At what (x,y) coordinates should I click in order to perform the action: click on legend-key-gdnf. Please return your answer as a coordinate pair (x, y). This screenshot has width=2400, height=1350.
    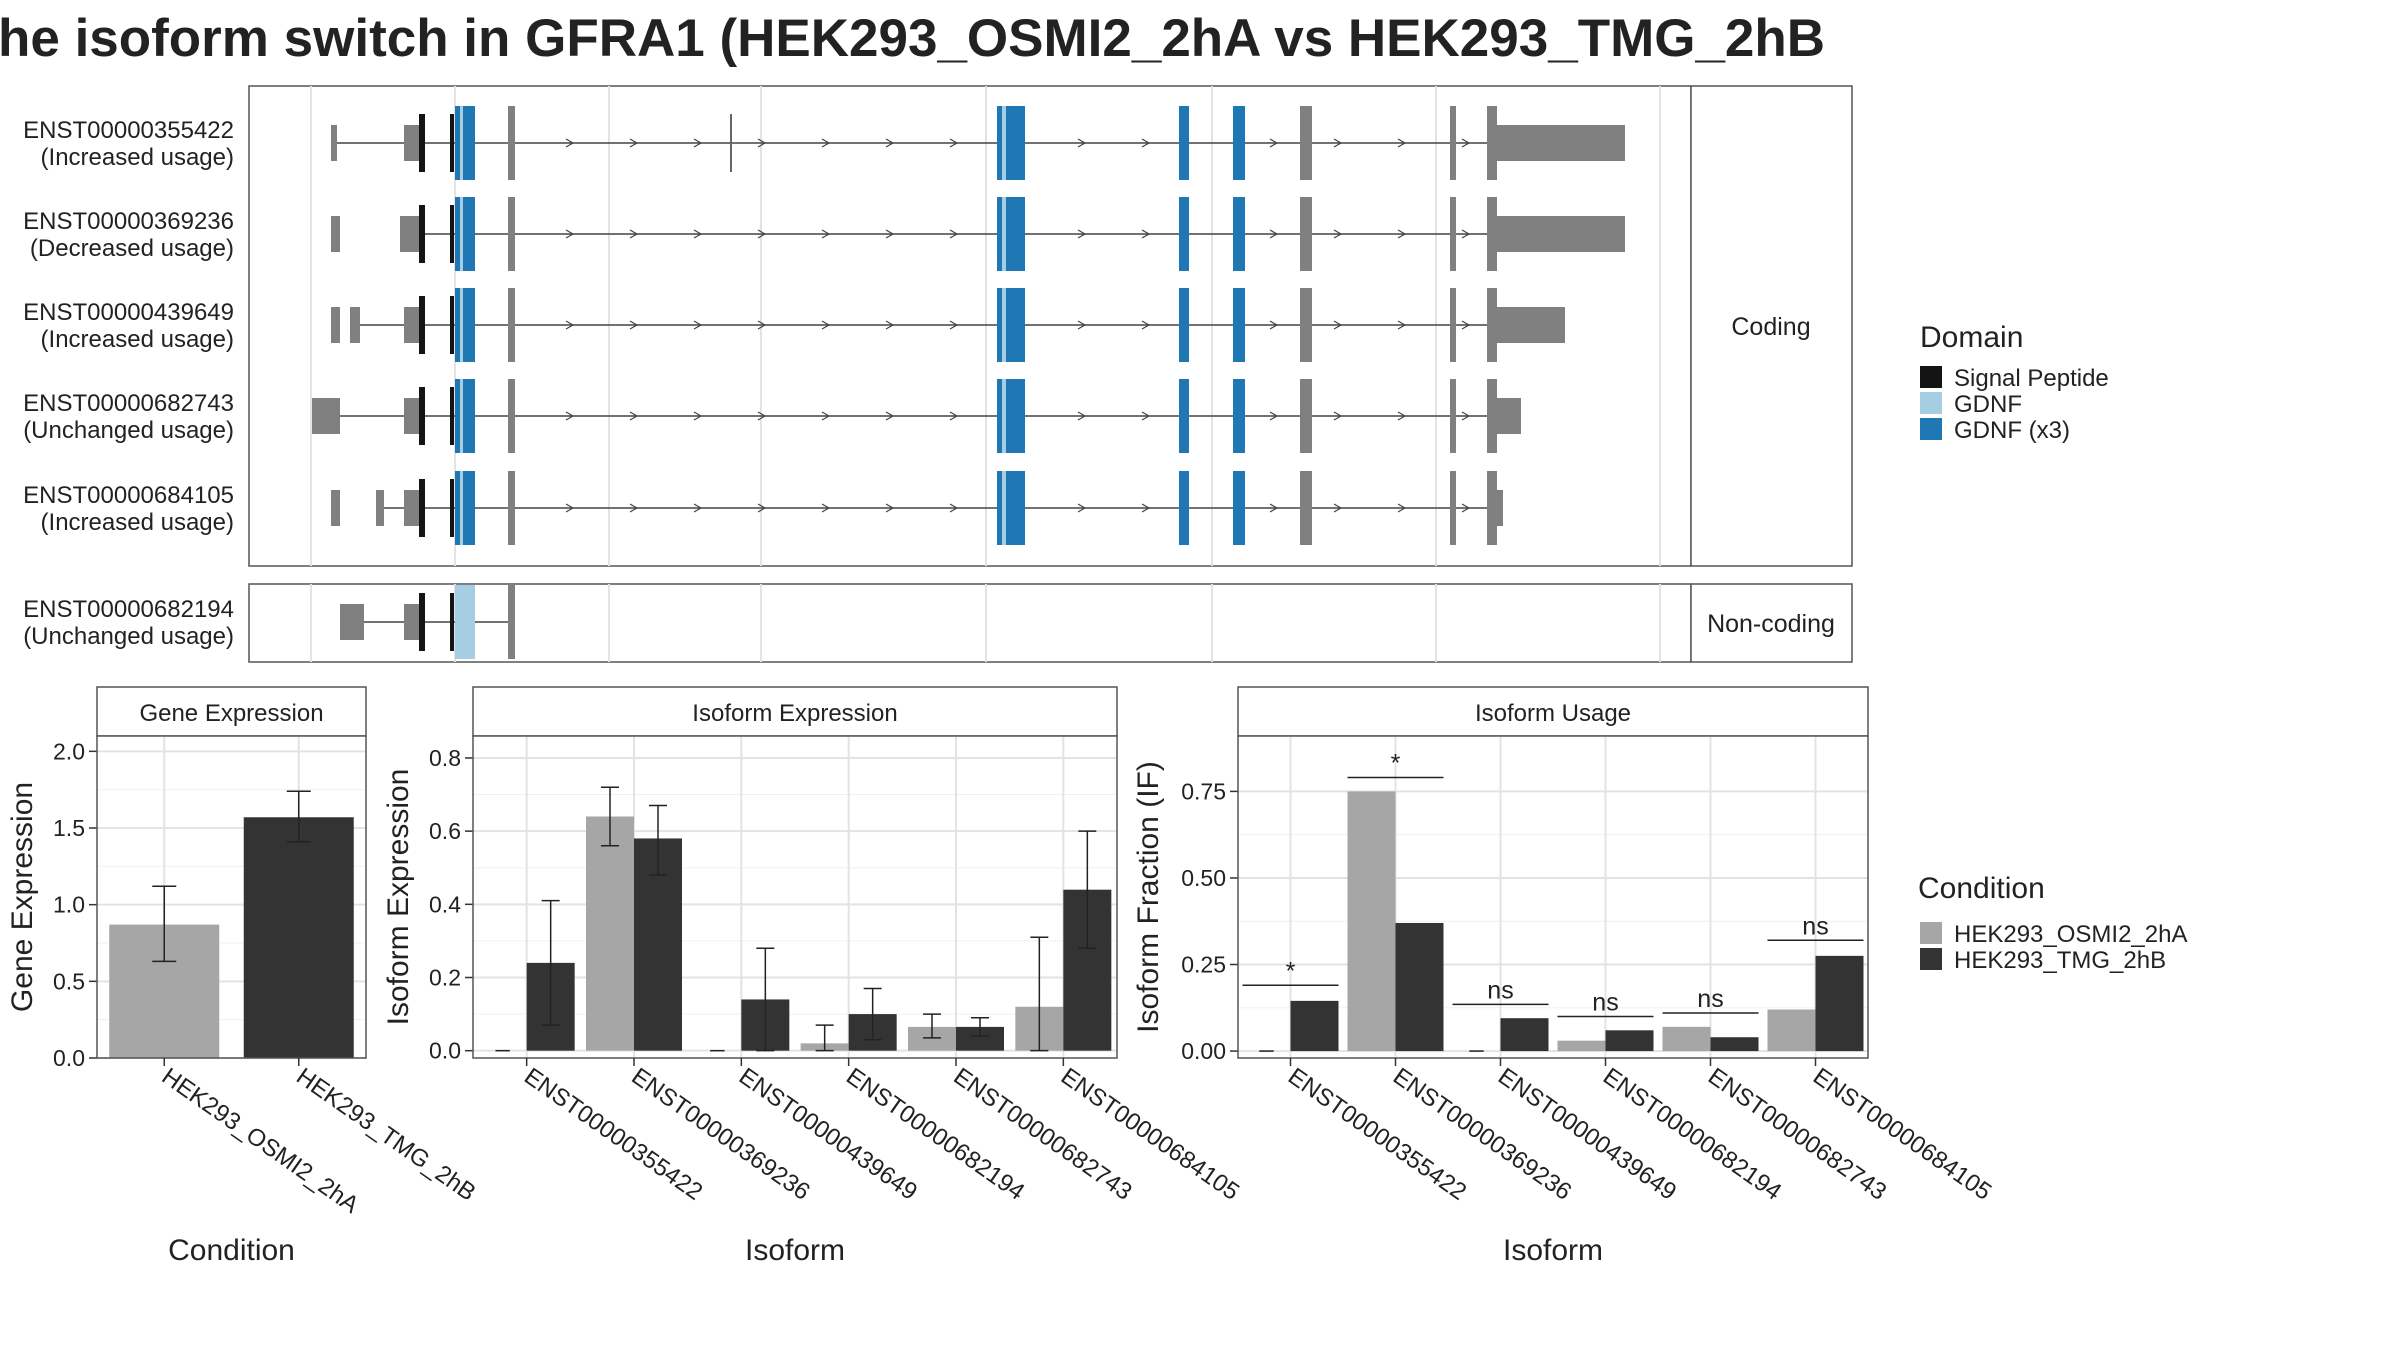
    Looking at the image, I should click on (1931, 403).